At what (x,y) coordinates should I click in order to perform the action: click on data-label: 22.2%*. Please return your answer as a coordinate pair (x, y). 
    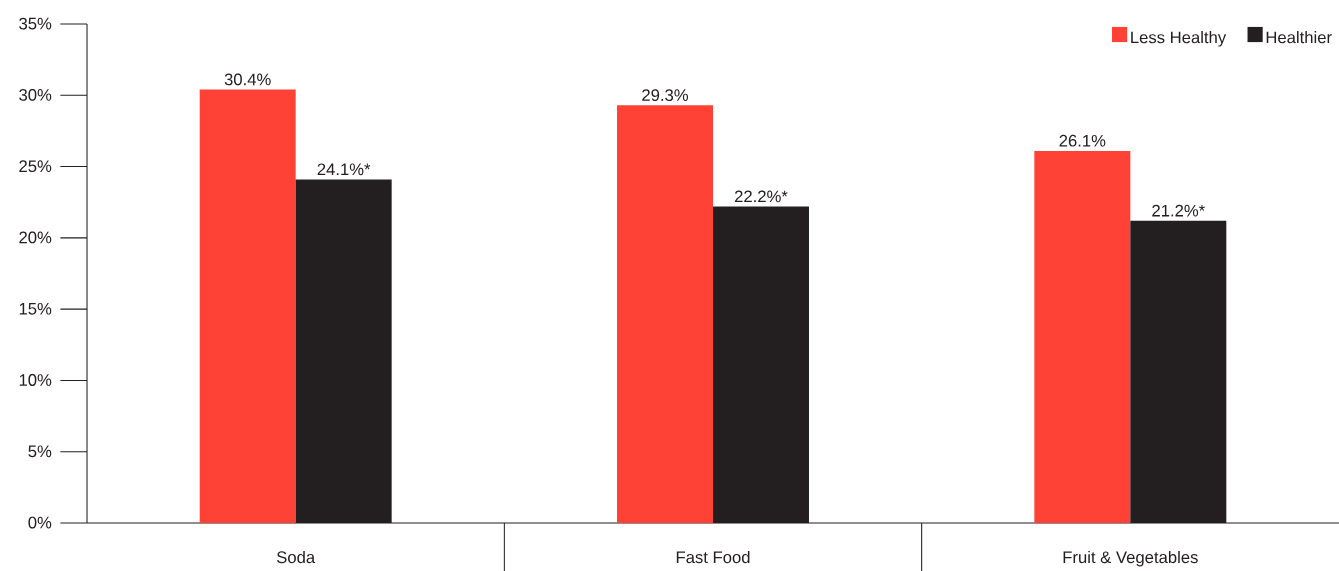
    Looking at the image, I should click on (761, 196).